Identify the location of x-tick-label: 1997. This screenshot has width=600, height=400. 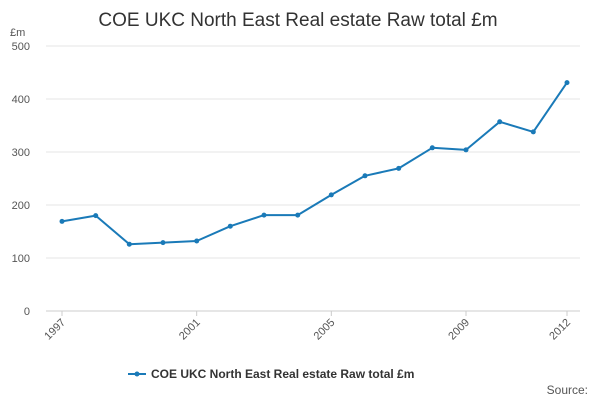
(55, 330).